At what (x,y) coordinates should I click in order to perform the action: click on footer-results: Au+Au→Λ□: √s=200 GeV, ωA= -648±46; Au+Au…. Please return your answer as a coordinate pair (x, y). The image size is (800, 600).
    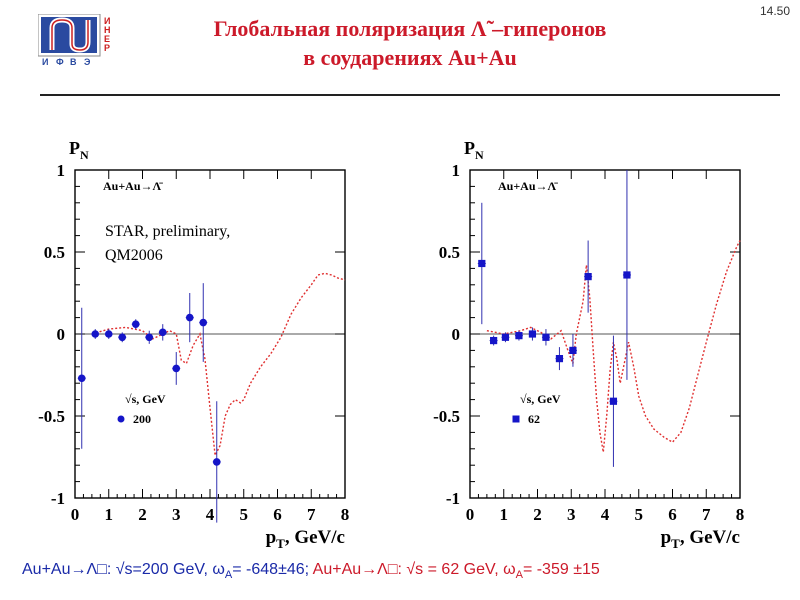
    Looking at the image, I should click on (407, 572).